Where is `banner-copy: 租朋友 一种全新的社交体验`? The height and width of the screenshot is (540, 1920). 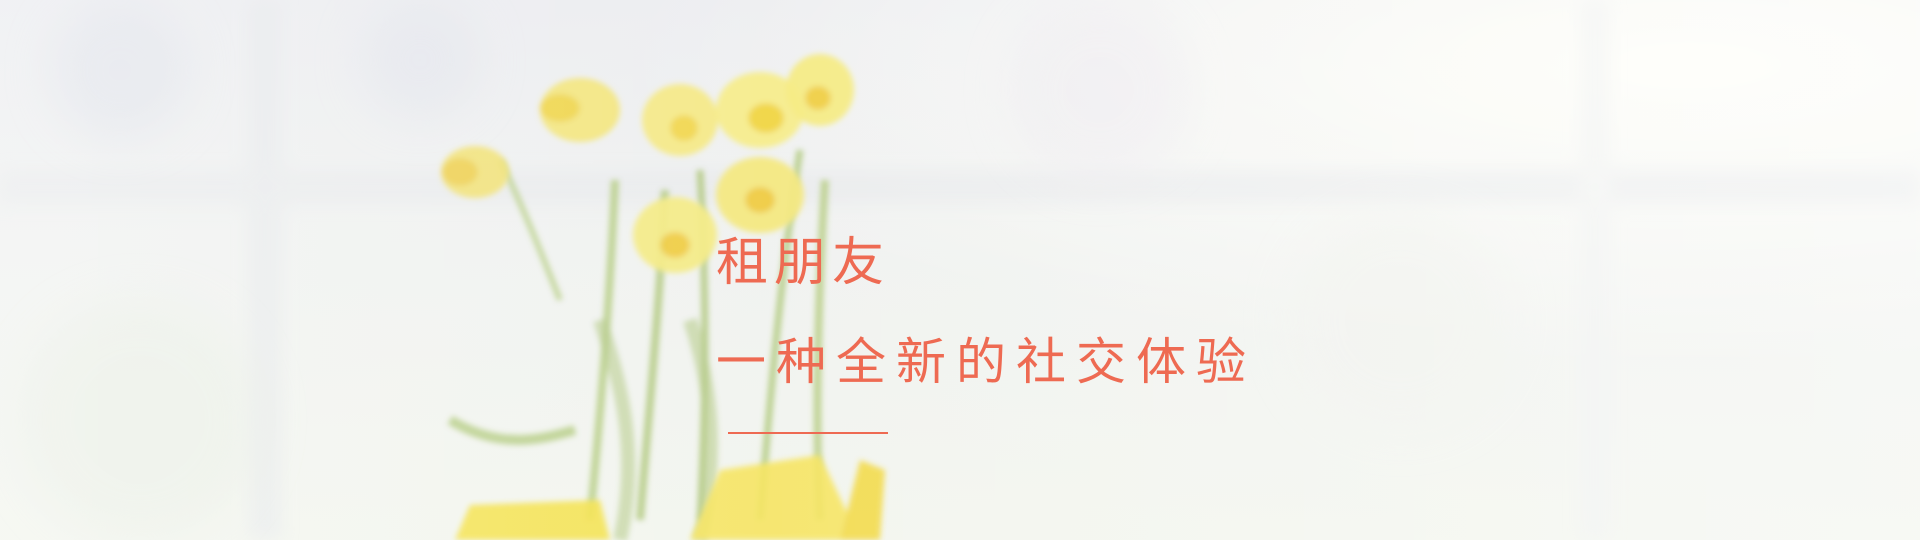 banner-copy: 租朋友 一种全新的社交体验 is located at coordinates (986, 333).